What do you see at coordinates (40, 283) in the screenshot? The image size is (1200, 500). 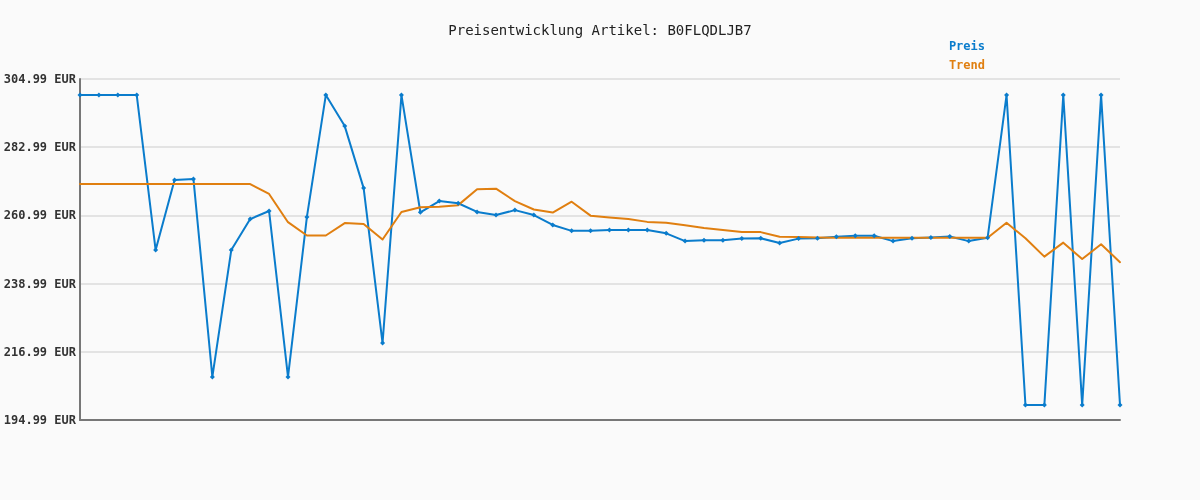 I see `y-tick-label: 238.99 EUR` at bounding box center [40, 283].